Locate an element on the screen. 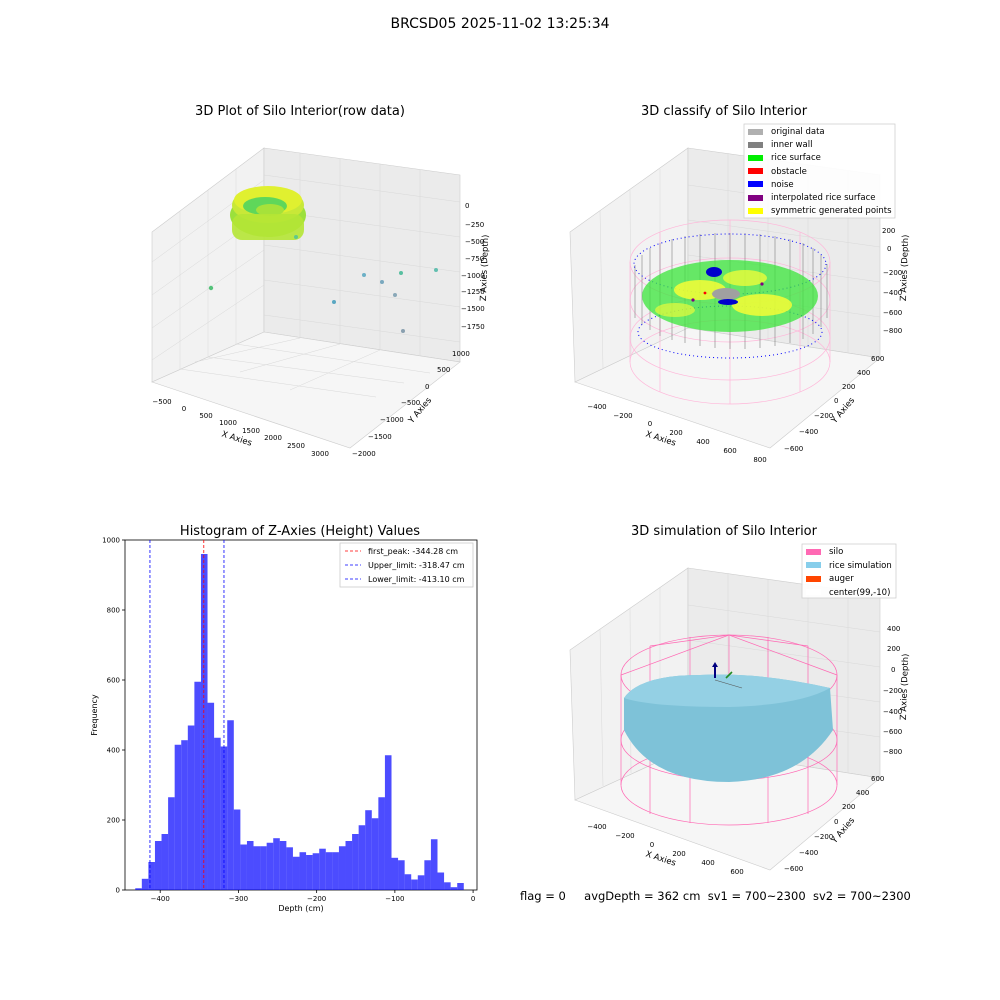  raw-xtick: 2500 is located at coordinates (296, 446).